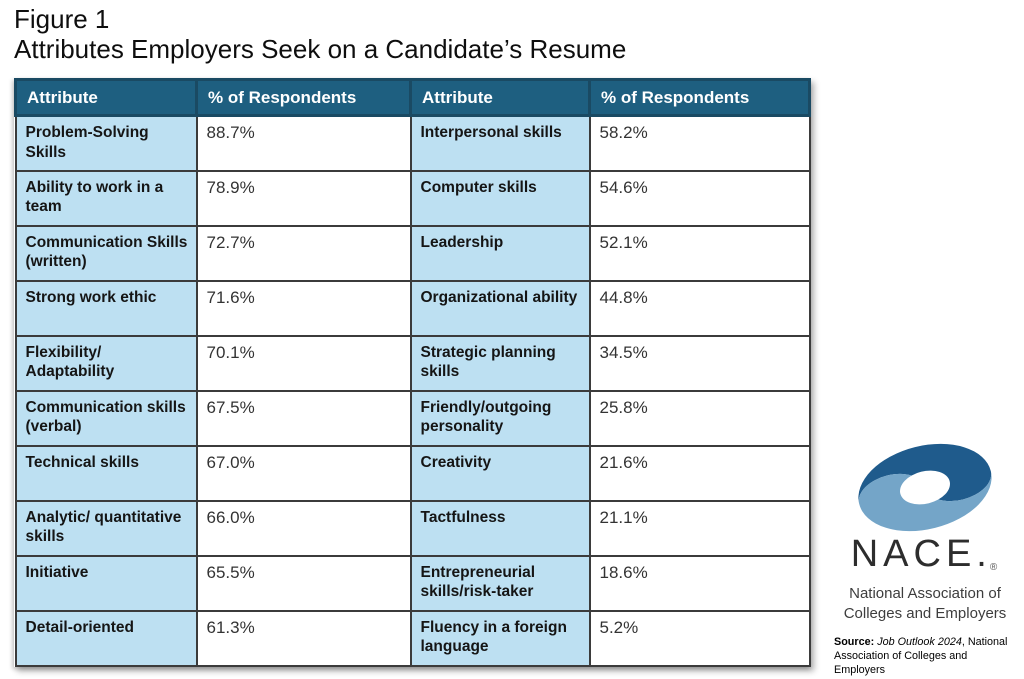  I want to click on attribute-cell: Communication Skills (written), so click(106, 253).